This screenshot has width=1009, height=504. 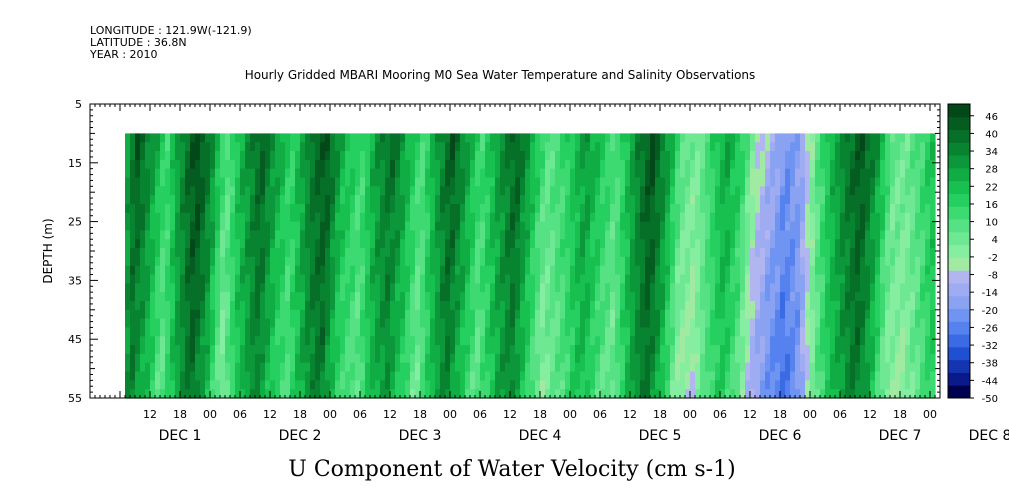 What do you see at coordinates (171, 30) in the screenshot?
I see `longitude-label: LONGITUDE : 121.9W(-121.9)` at bounding box center [171, 30].